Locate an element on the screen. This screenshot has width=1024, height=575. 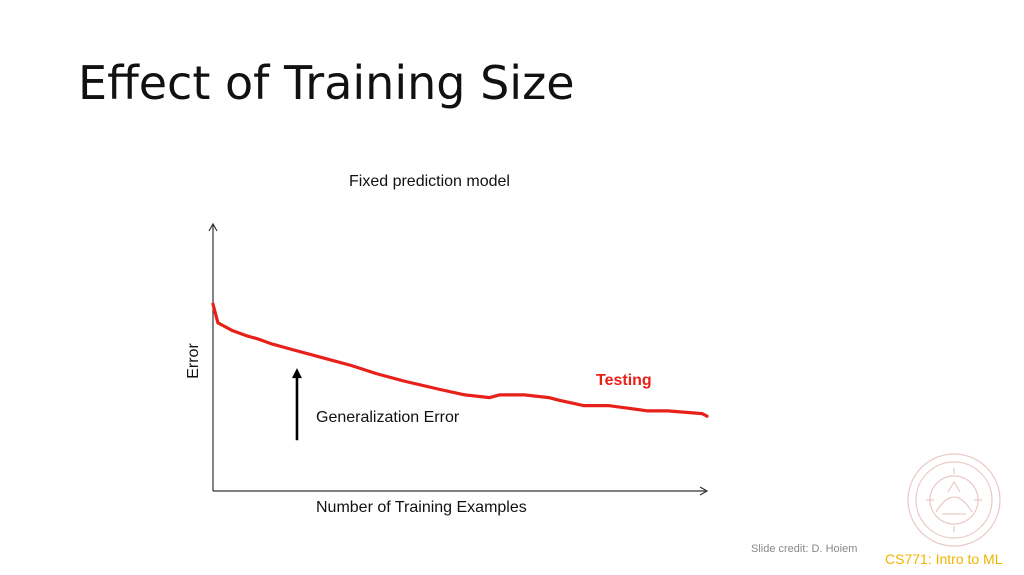
annotation-layer is located at coordinates (296, 404).